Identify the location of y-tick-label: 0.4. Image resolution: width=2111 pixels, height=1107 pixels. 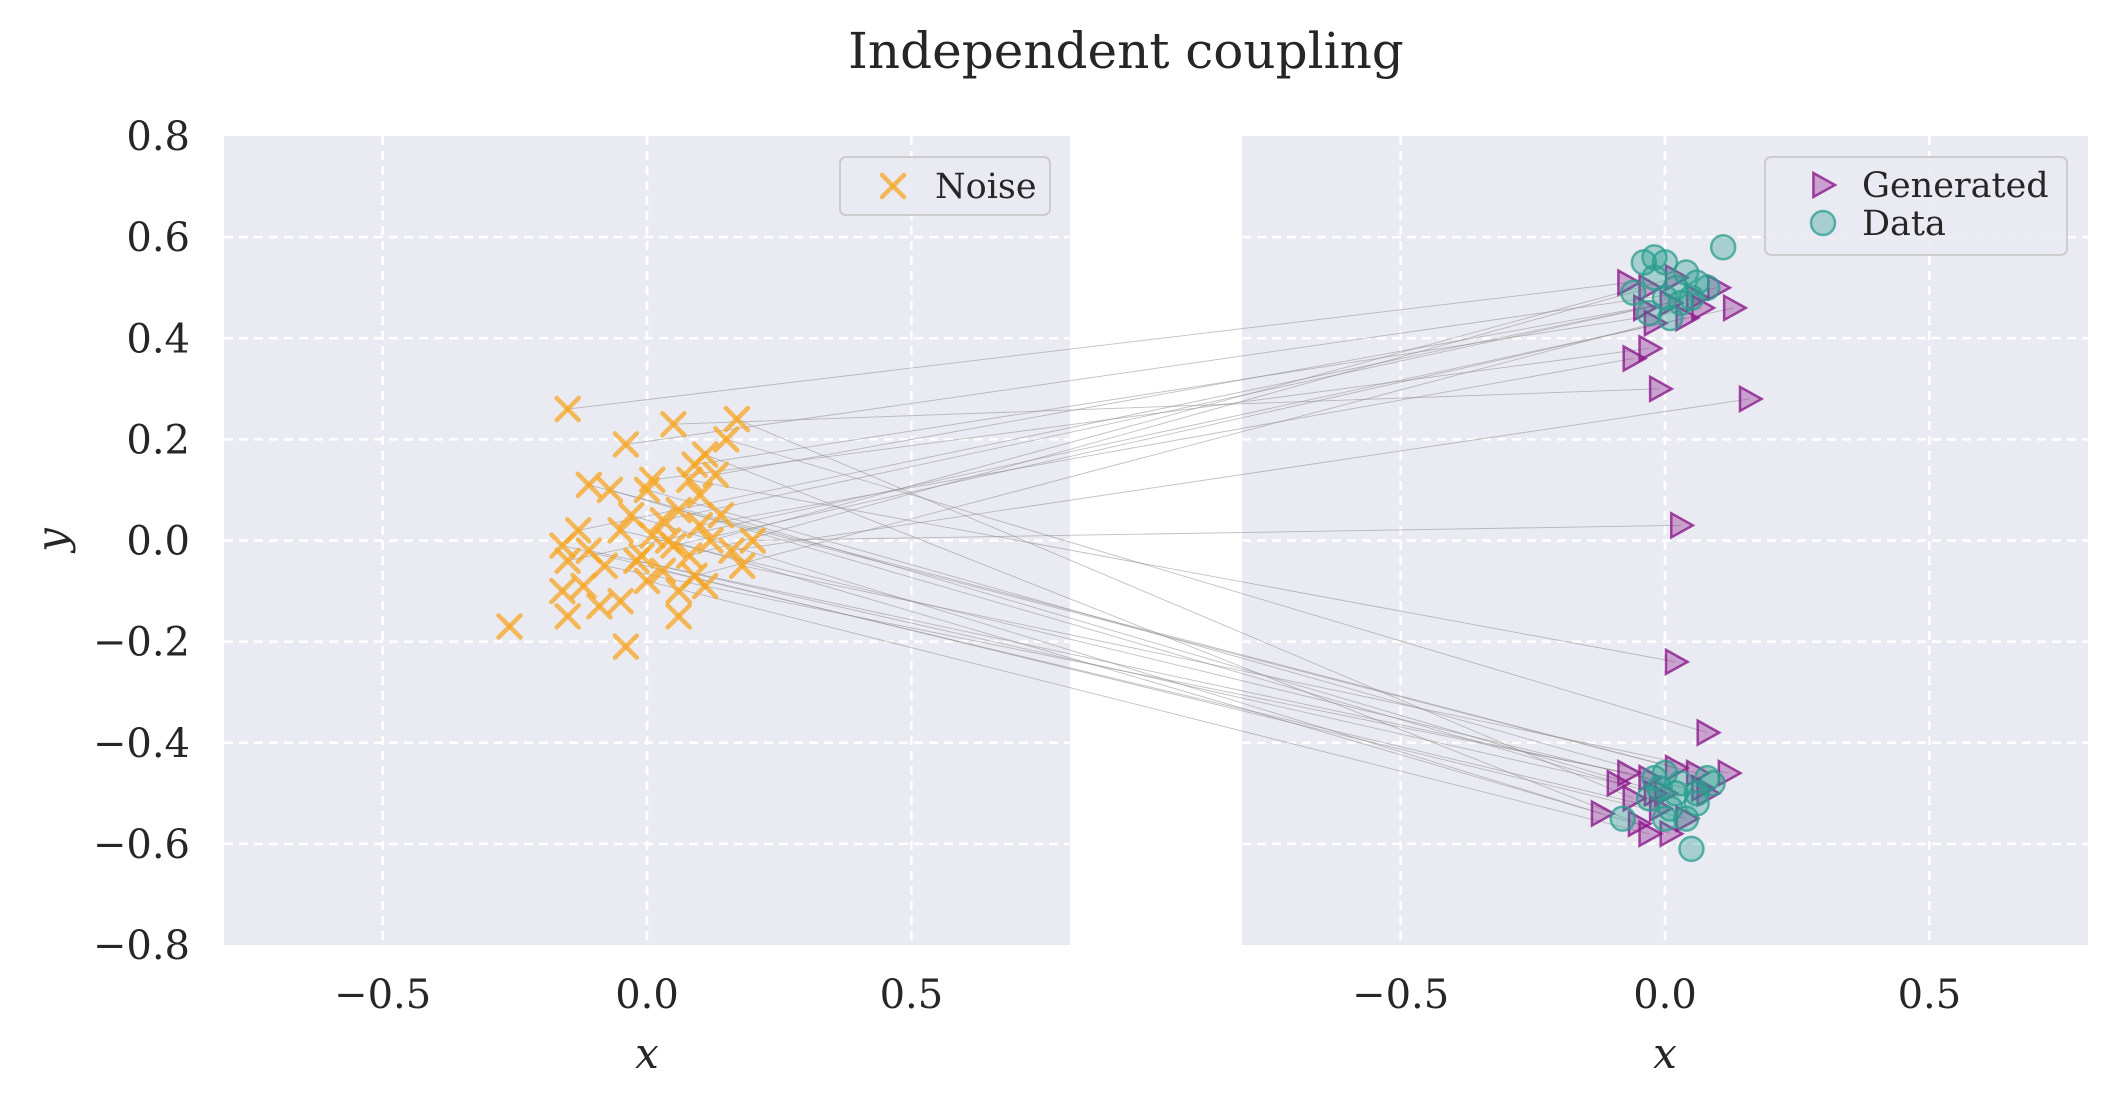
(158, 339).